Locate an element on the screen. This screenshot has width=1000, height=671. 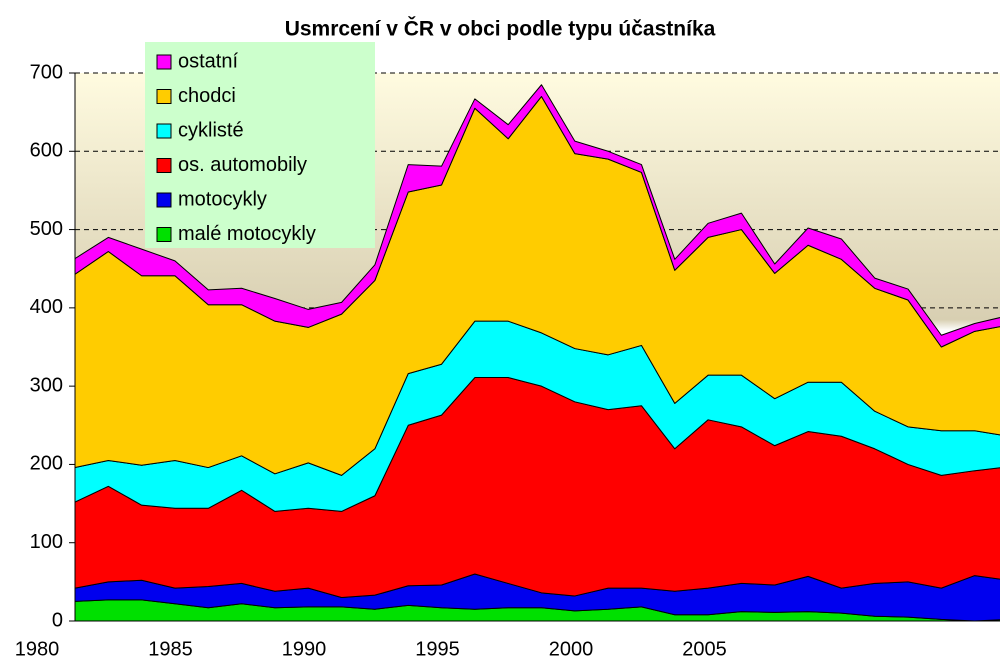
y-tick-label: 200 is located at coordinates (46, 464).